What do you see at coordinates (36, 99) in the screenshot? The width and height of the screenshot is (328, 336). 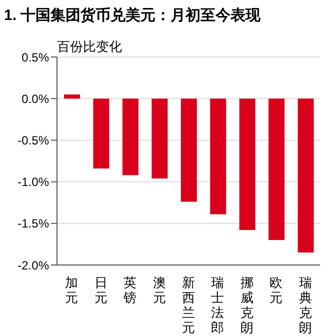 I see `y-tick-label: 0.0%` at bounding box center [36, 99].